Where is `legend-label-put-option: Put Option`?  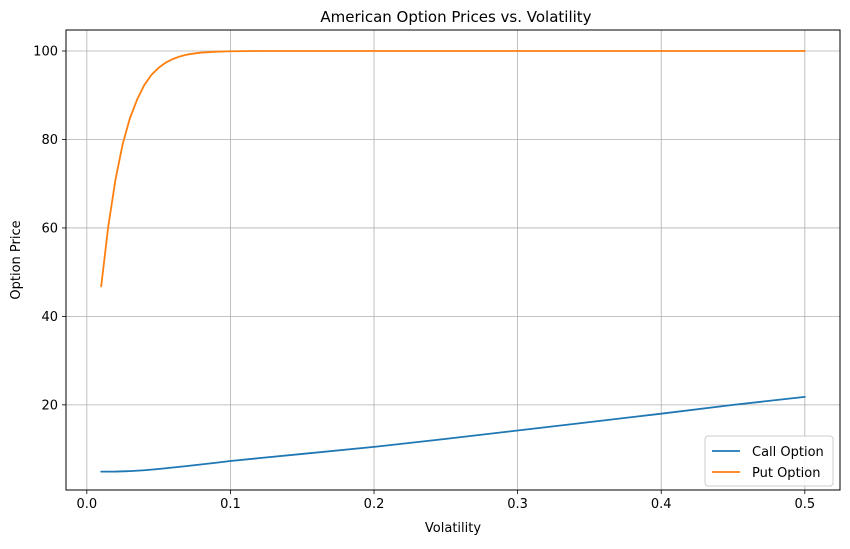
legend-label-put-option: Put Option is located at coordinates (786, 473).